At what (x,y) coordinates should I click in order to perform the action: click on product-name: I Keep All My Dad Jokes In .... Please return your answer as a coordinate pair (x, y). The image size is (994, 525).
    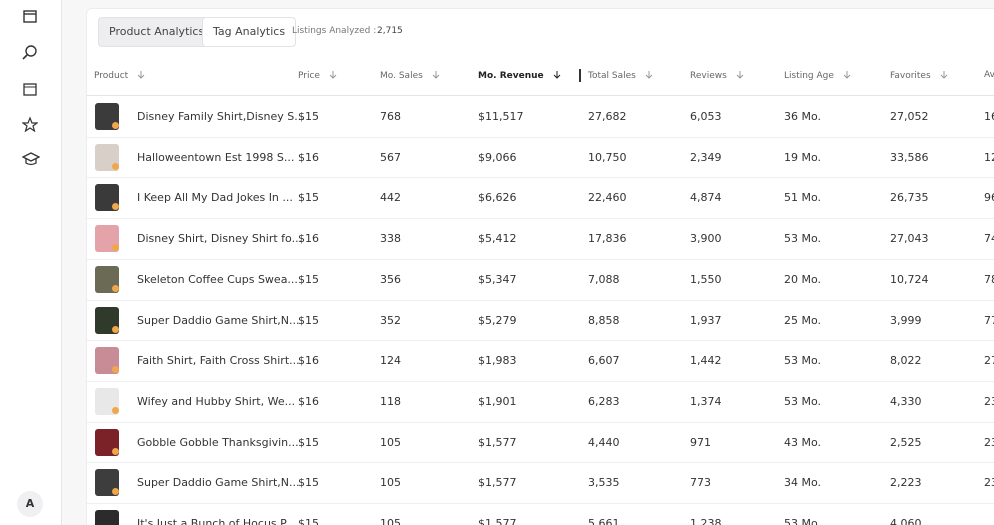
    Looking at the image, I should click on (215, 198).